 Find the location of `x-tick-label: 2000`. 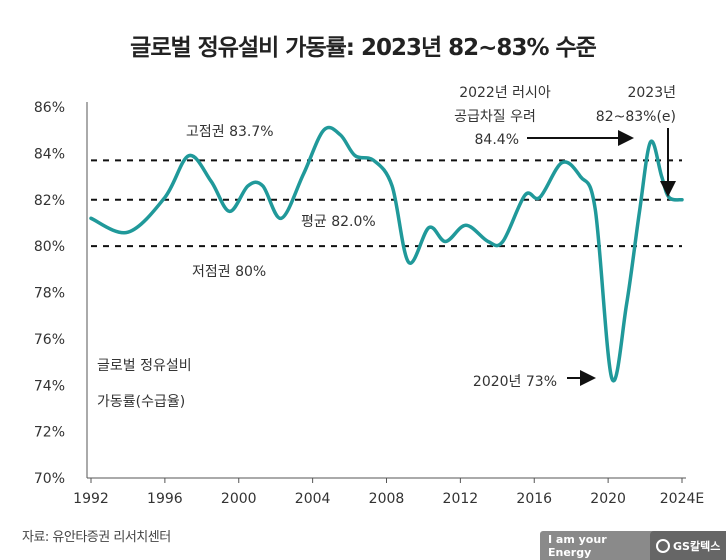

x-tick-label: 2000 is located at coordinates (239, 499).